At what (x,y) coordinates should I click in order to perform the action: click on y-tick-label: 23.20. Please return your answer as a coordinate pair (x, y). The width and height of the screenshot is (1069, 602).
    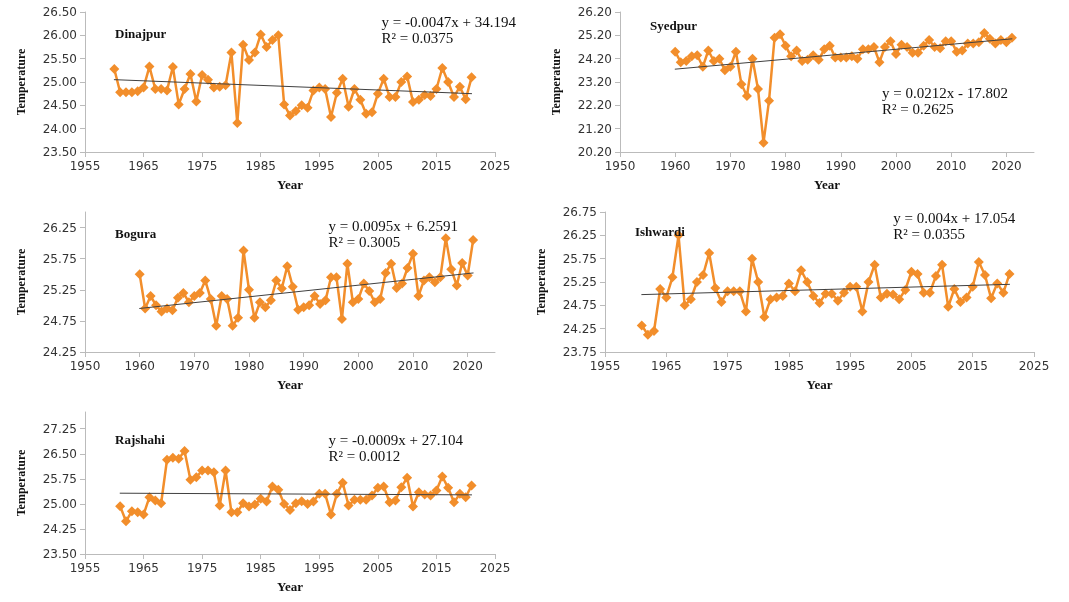
    Looking at the image, I should click on (594, 82).